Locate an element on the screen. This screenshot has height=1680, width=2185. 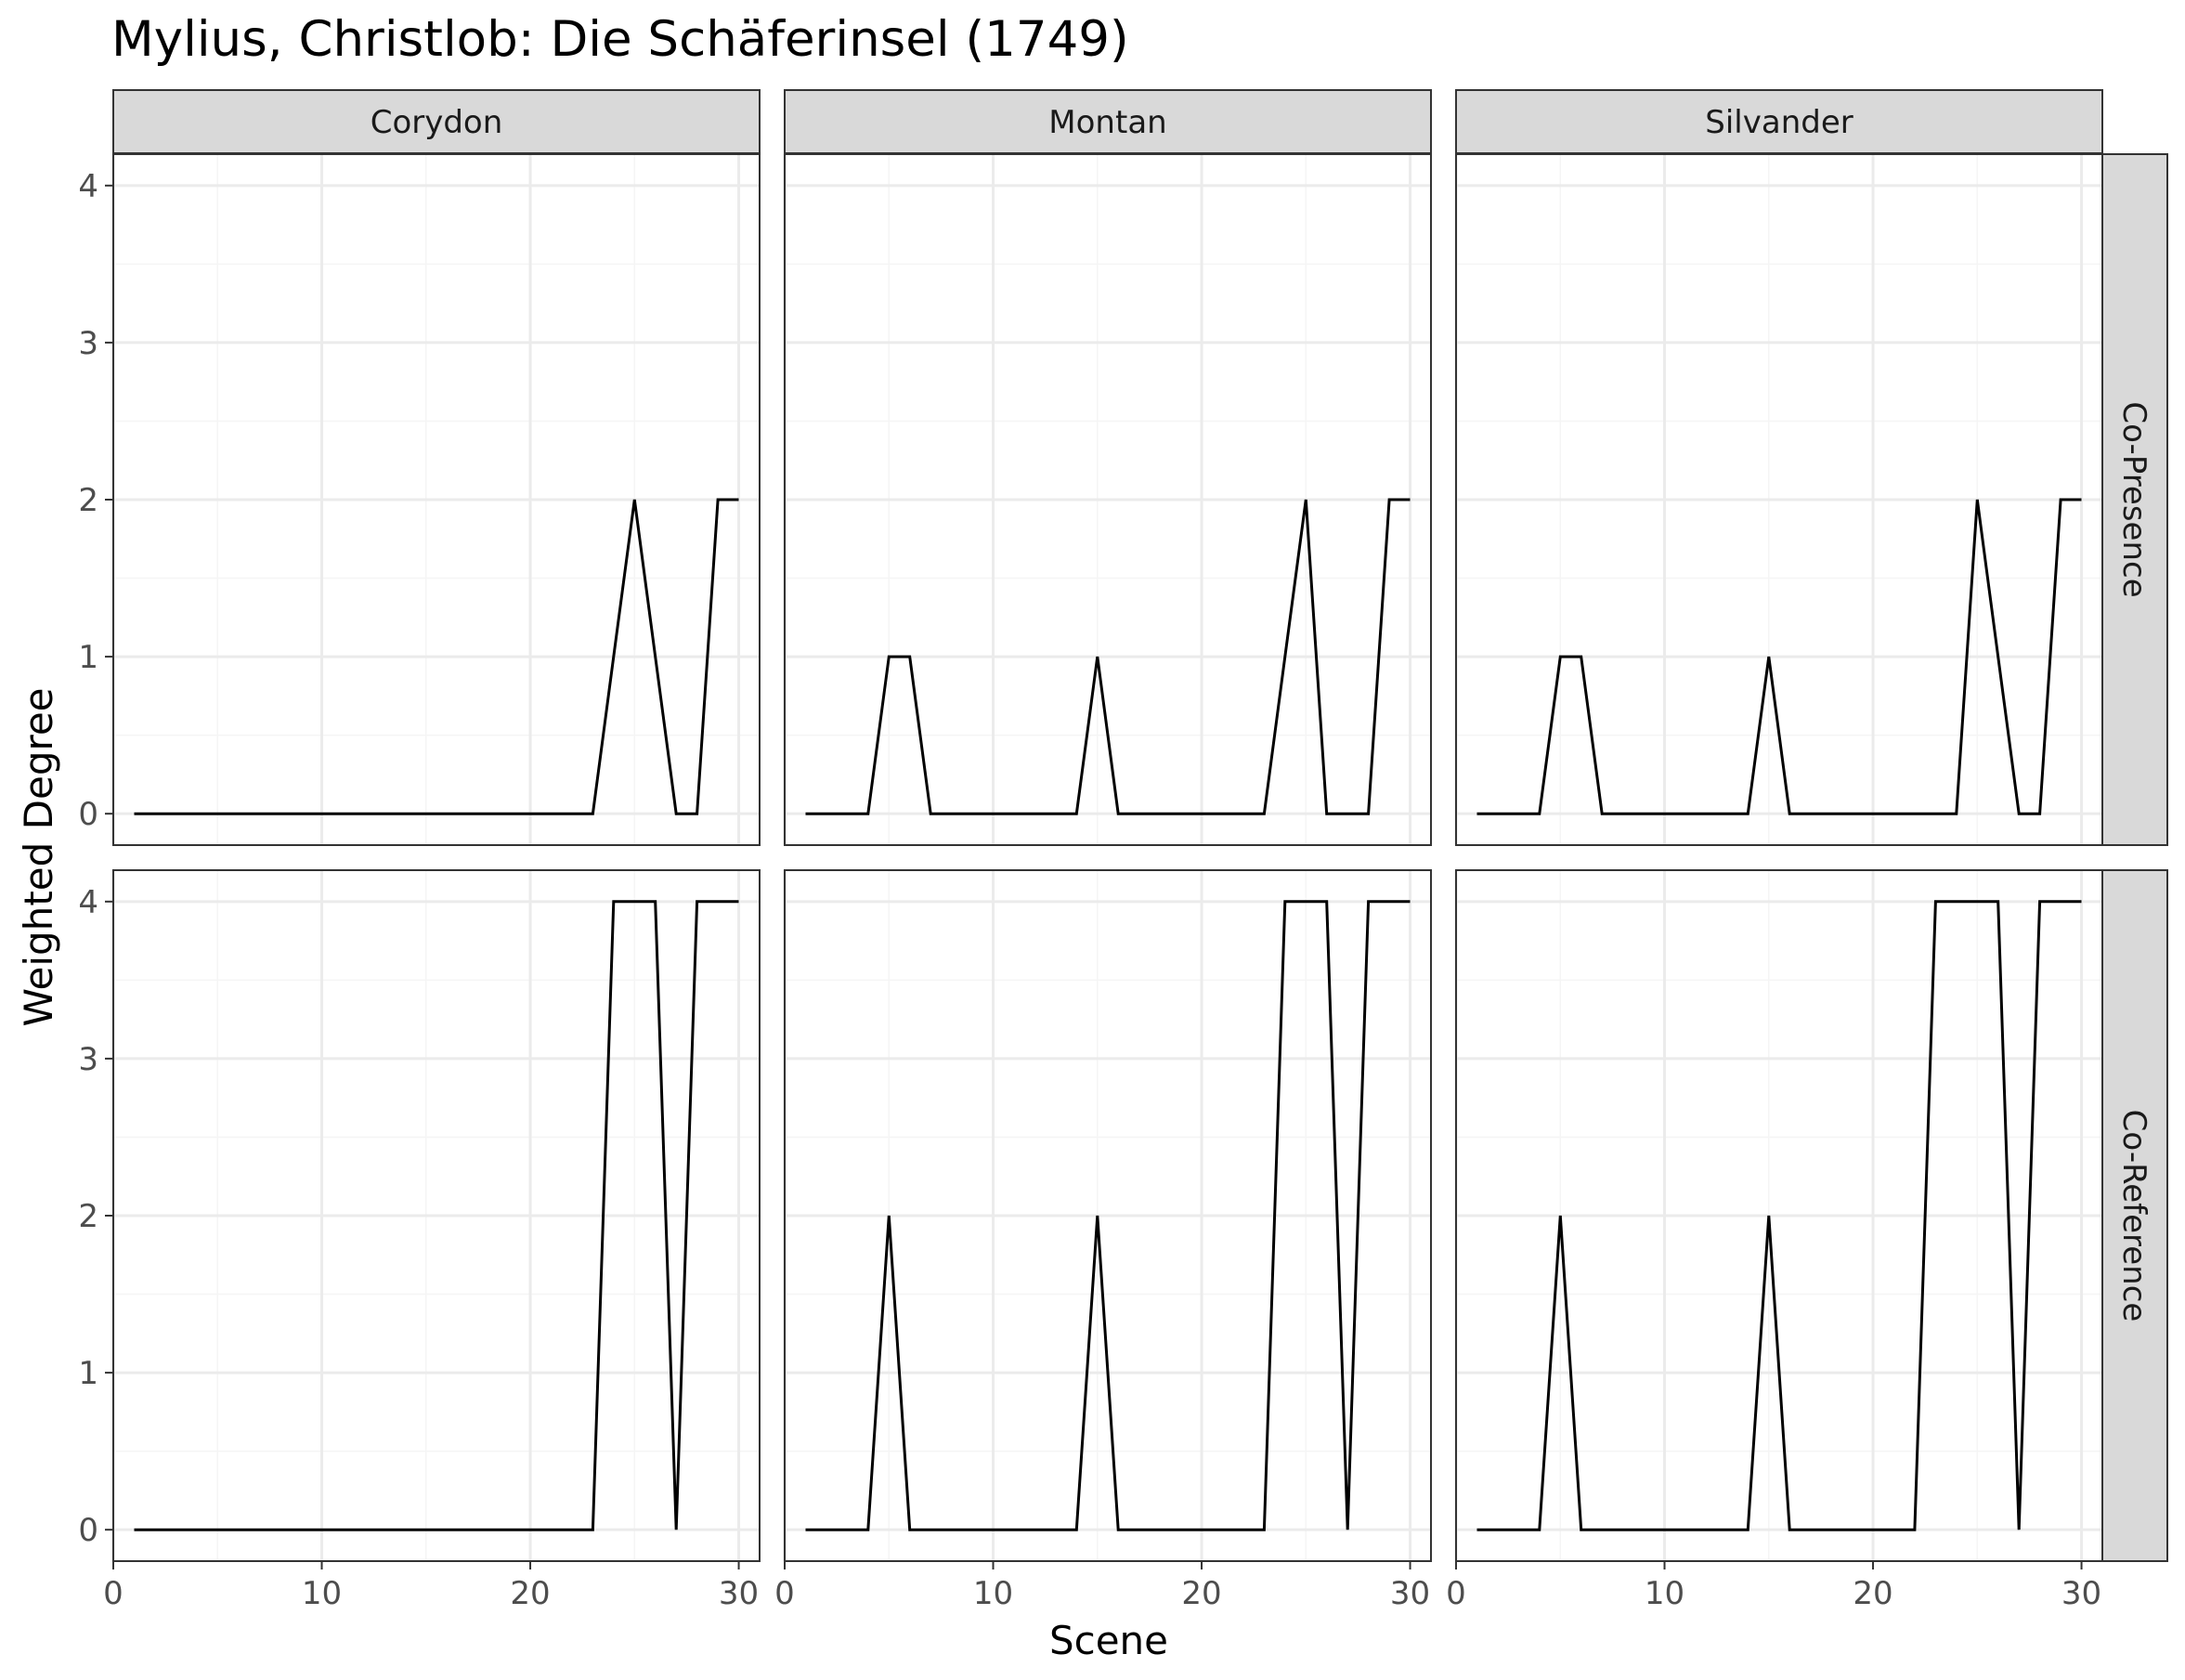
y-axis-title: Weighted Degree is located at coordinates (38, 856).